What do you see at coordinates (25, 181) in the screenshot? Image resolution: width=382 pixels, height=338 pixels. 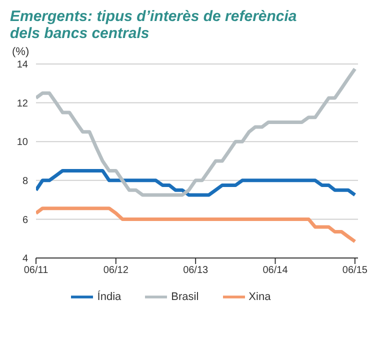 I see `y-tick-label: 8` at bounding box center [25, 181].